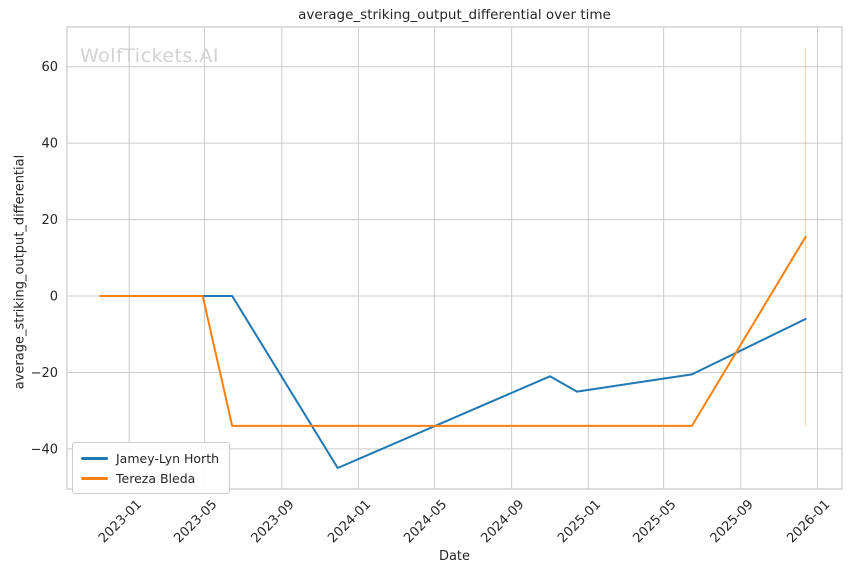 The width and height of the screenshot is (850, 575). Describe the element at coordinates (579, 521) in the screenshot. I see `x-tick-label: 2025-01` at that location.